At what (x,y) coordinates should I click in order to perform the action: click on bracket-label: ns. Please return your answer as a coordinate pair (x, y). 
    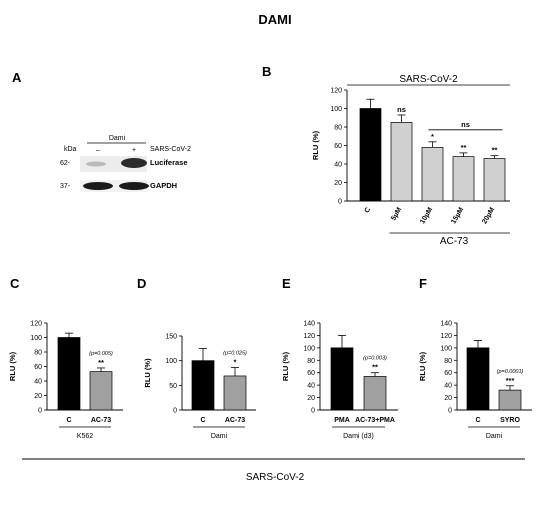
    Looking at the image, I should click on (465, 124).